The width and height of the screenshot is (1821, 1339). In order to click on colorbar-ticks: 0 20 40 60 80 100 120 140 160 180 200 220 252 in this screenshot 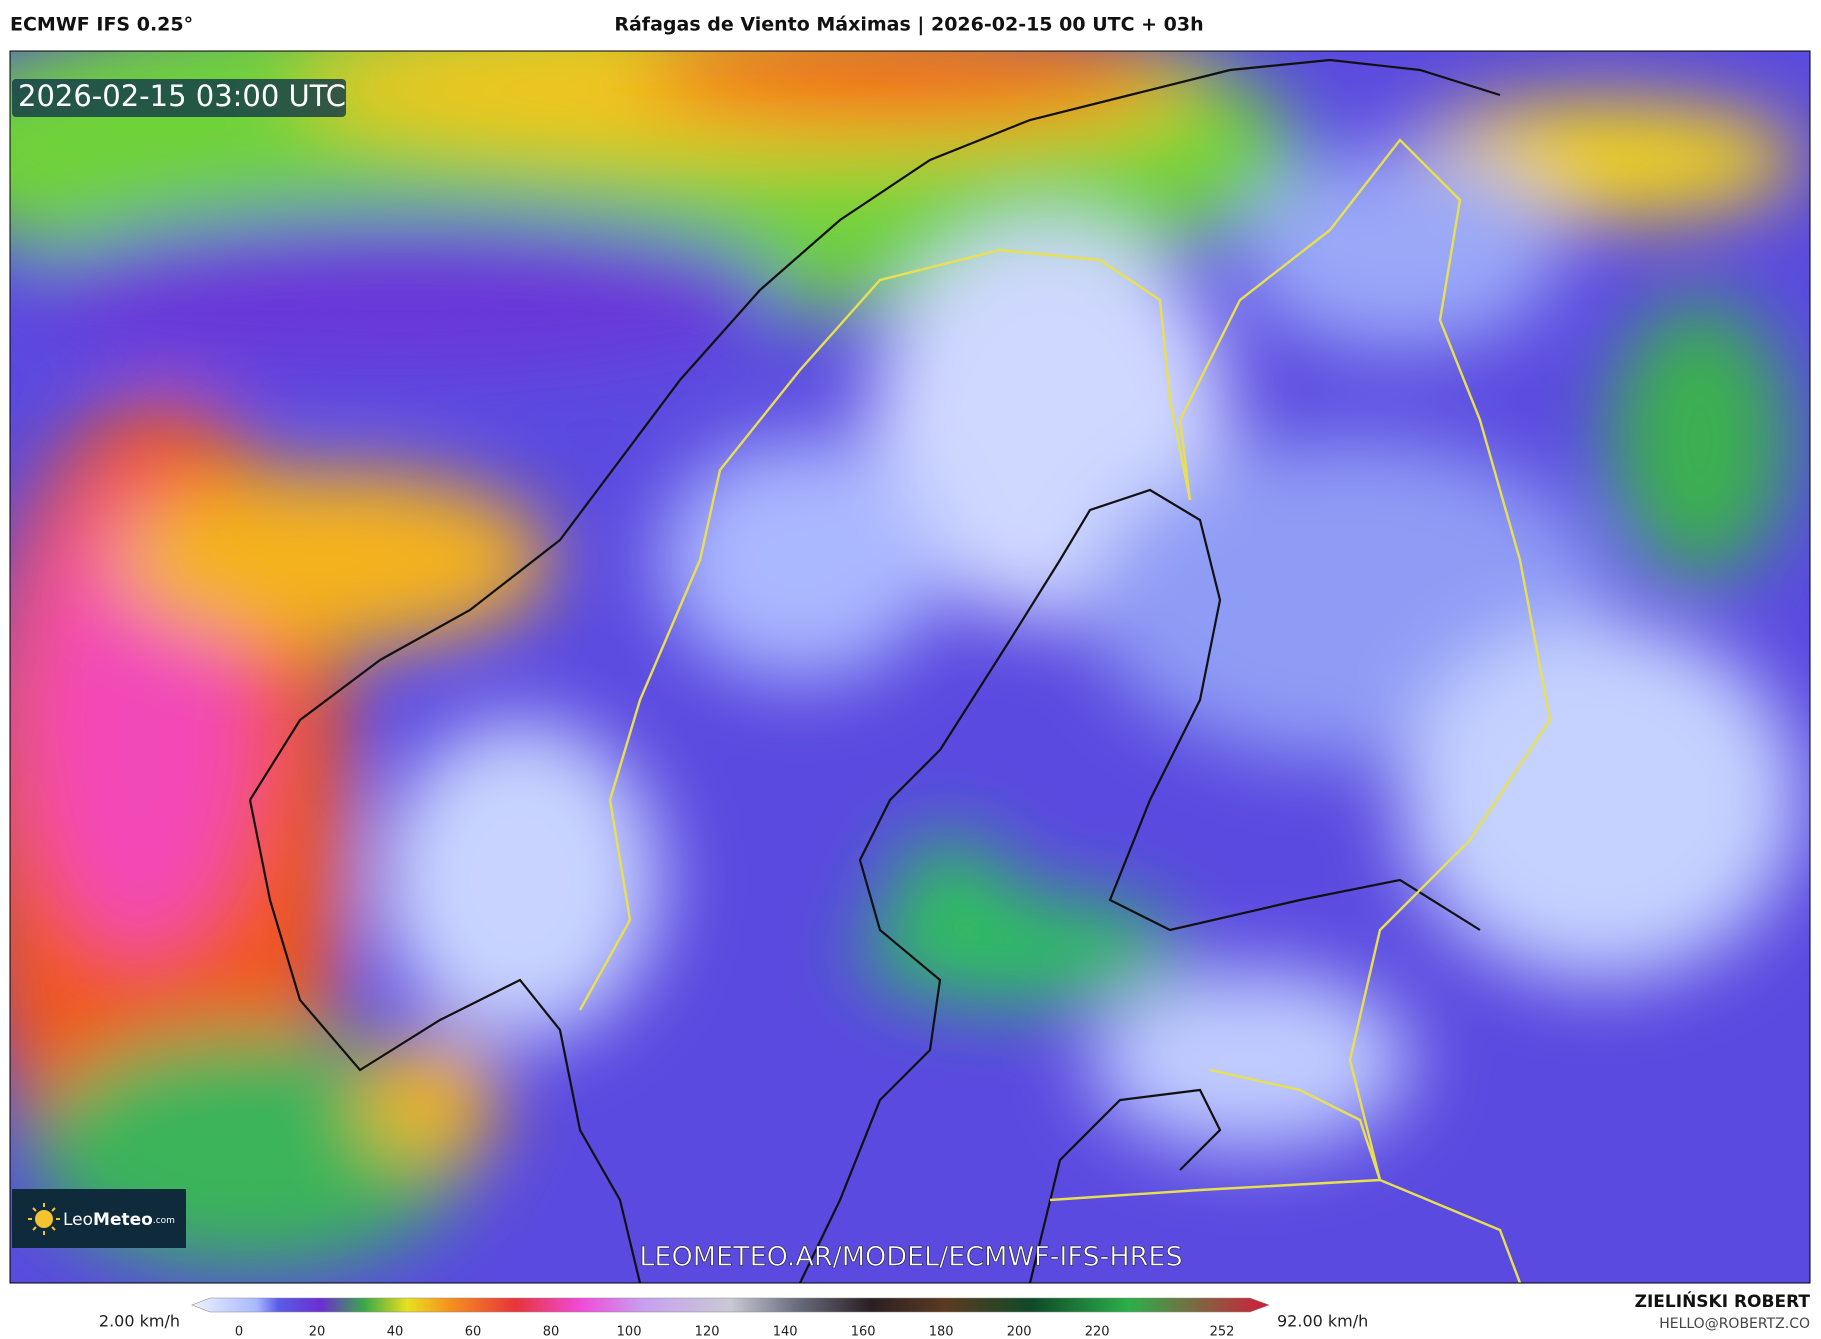, I will do `click(735, 1332)`.